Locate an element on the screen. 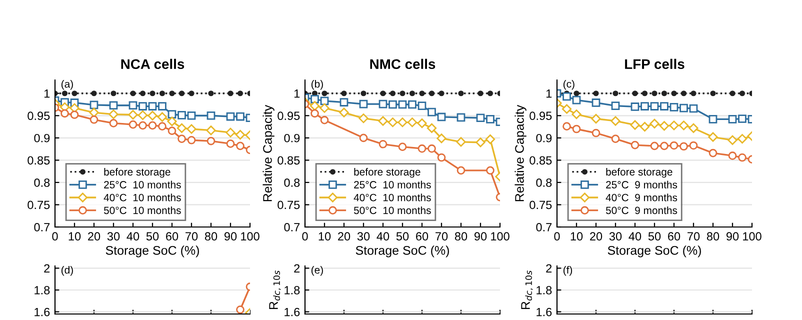 The height and width of the screenshot is (320, 802). x-tick-label: 60 is located at coordinates (422, 236).